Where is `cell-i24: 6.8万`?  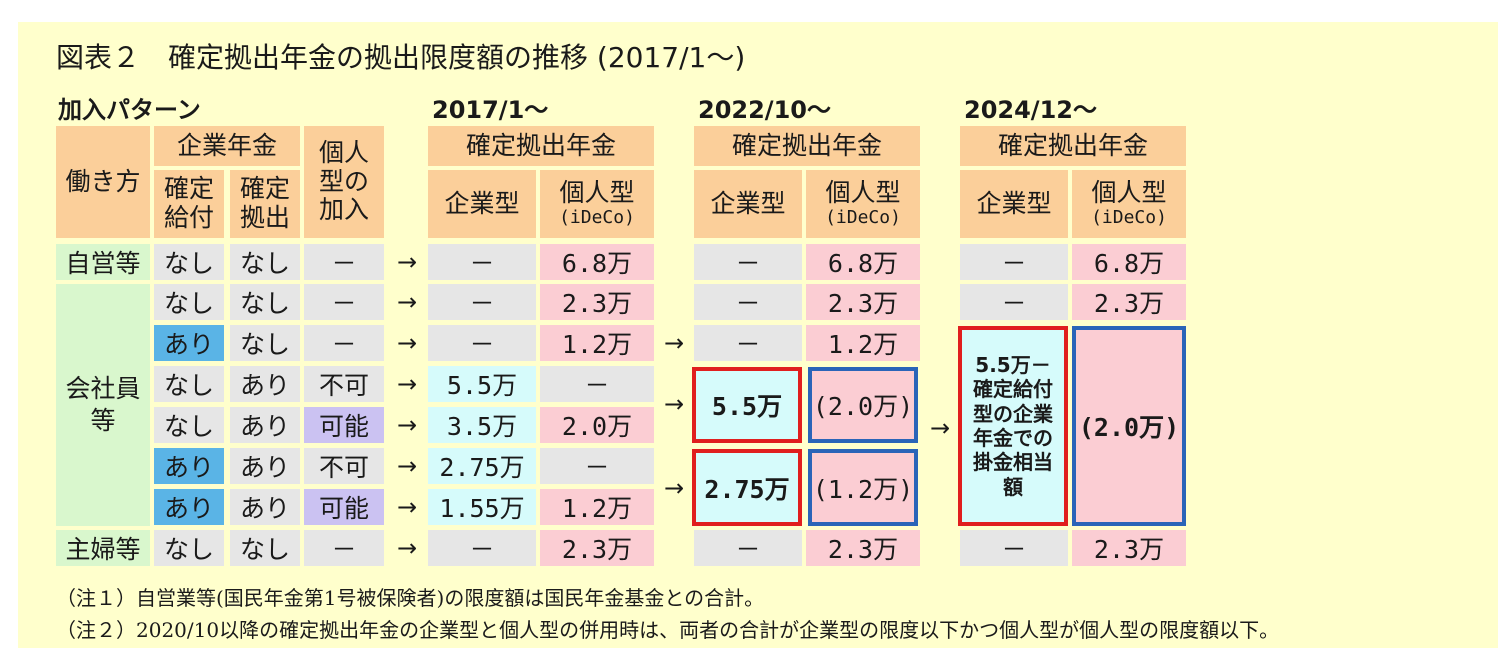 cell-i24: 6.8万 is located at coordinates (1129, 262).